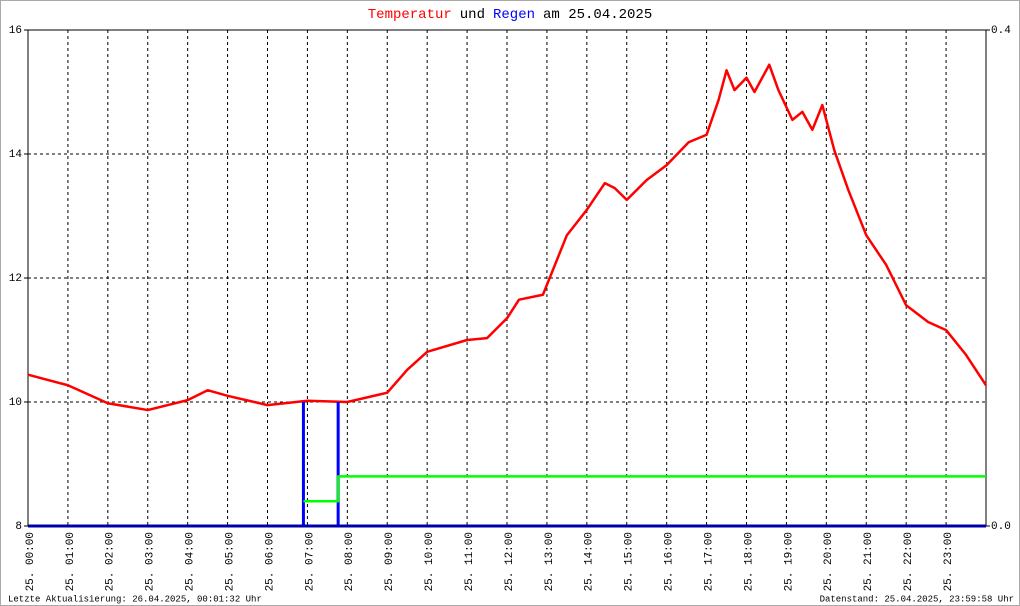  Describe the element at coordinates (350, 561) in the screenshot. I see `x-tick-label: 25. 08:00` at that location.